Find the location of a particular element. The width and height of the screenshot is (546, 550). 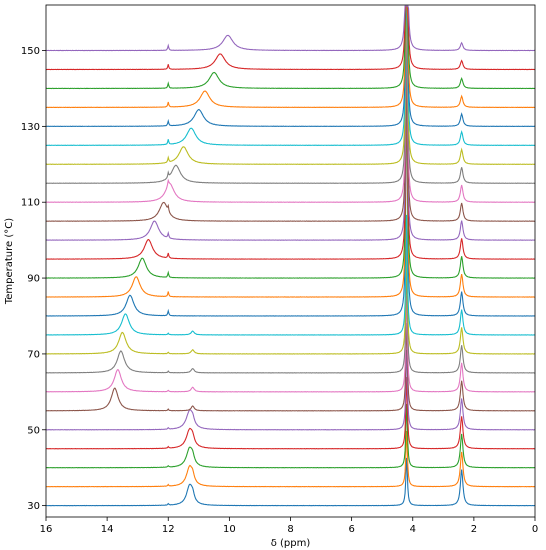

x-tick-label: 4 is located at coordinates (413, 529).